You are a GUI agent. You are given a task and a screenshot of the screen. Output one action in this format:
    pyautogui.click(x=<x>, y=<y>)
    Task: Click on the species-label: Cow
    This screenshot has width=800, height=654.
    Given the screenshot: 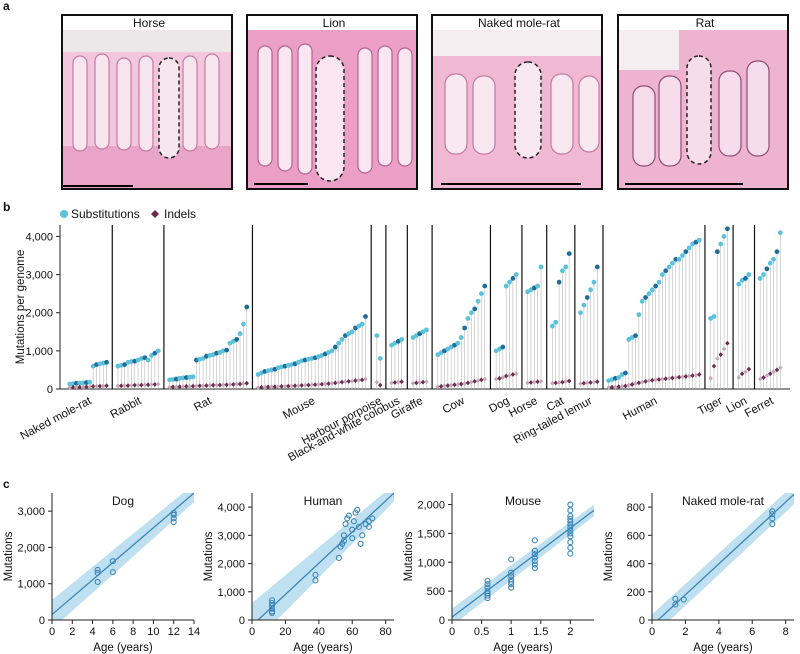 What is the action you would take?
    pyautogui.click(x=454, y=406)
    